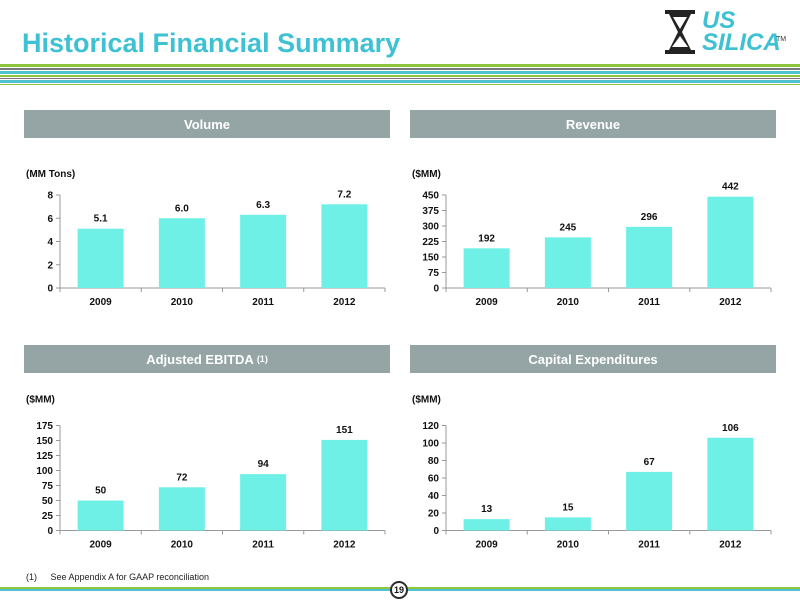  What do you see at coordinates (344, 430) in the screenshot?
I see `data-label: 151` at bounding box center [344, 430].